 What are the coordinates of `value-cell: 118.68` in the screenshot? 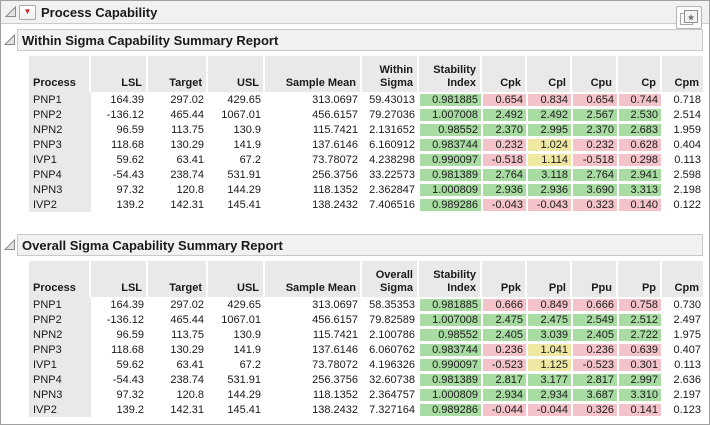 It's located at (127, 349).